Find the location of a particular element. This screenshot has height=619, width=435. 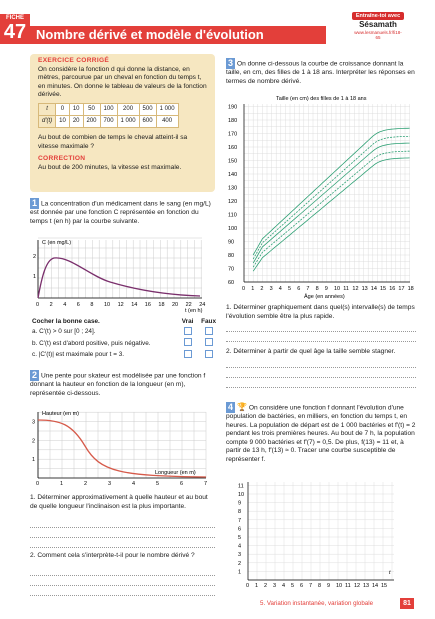

y-tick: 60 is located at coordinates (231, 283).